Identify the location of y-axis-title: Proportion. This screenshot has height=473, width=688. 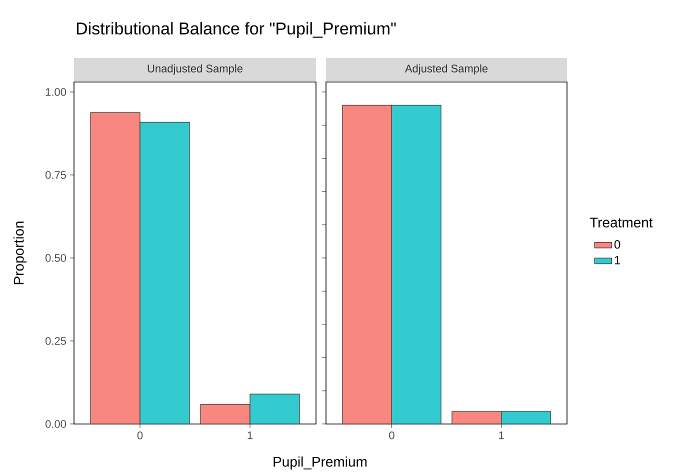
(20, 253).